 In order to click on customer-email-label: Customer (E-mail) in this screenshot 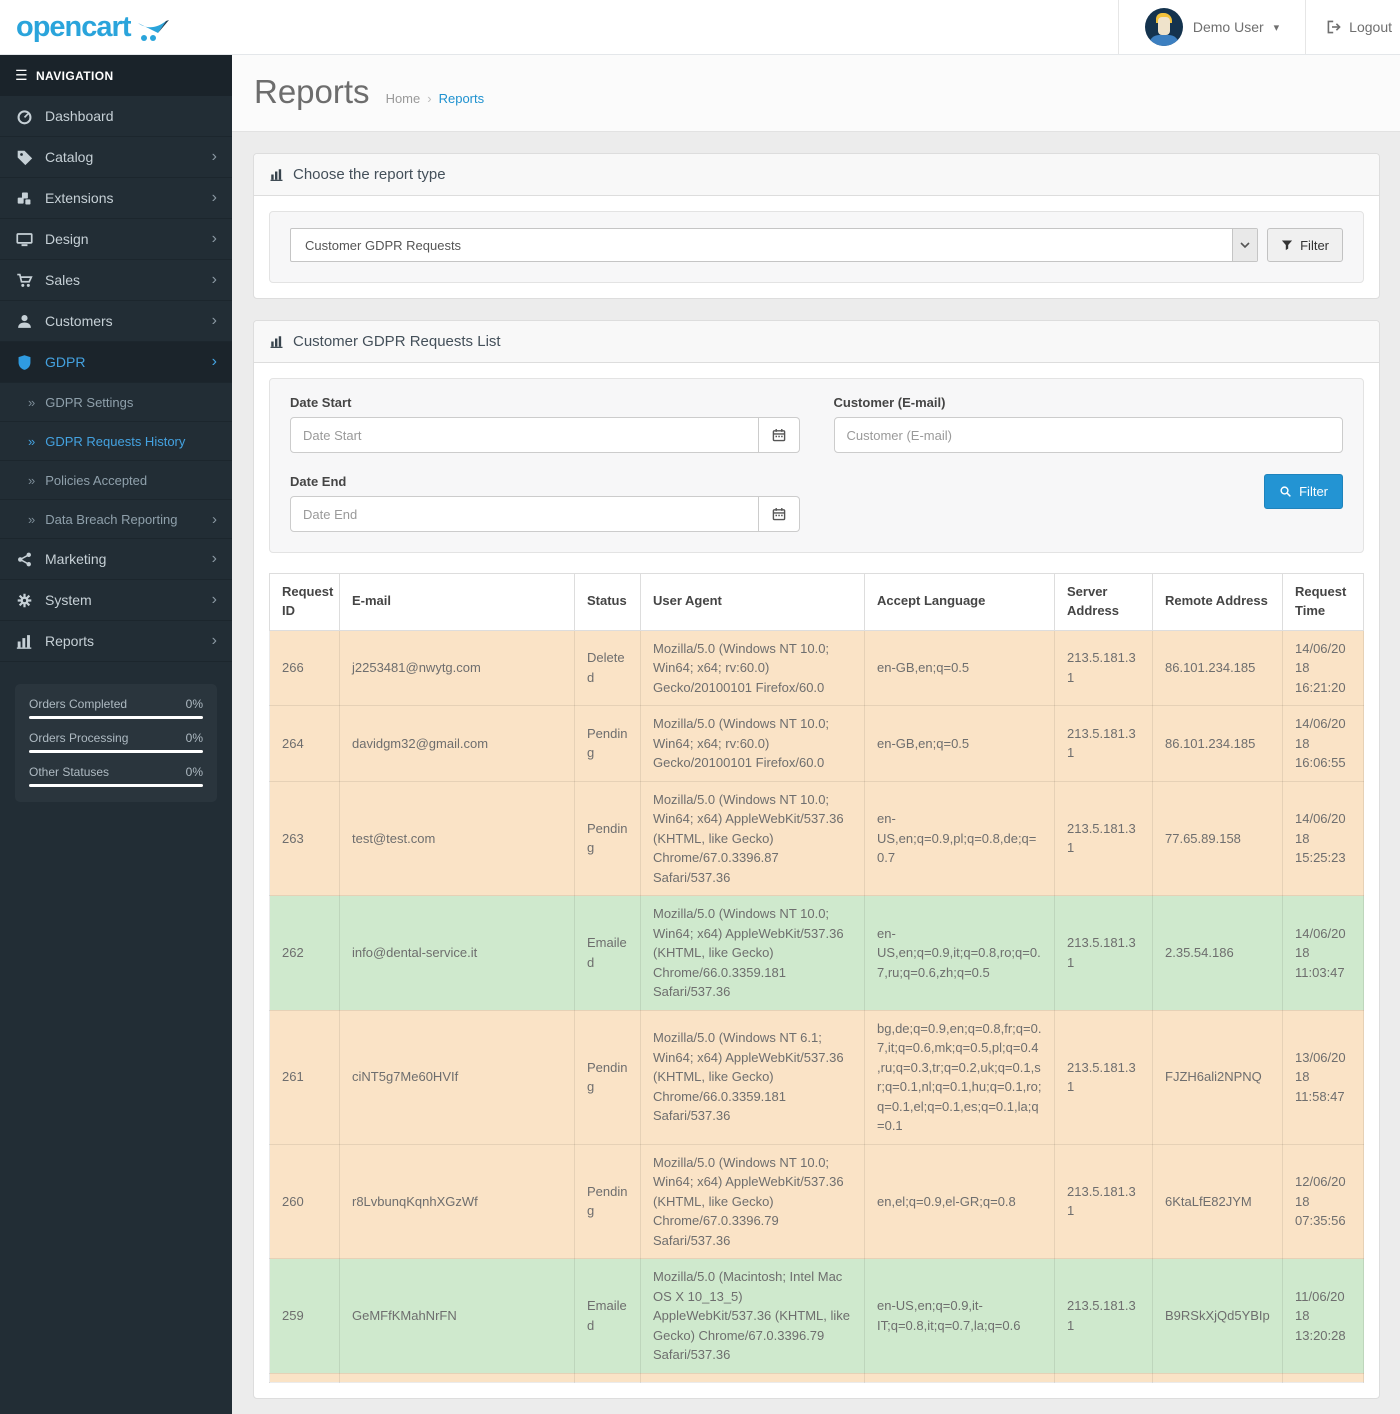, I will do `click(889, 402)`.